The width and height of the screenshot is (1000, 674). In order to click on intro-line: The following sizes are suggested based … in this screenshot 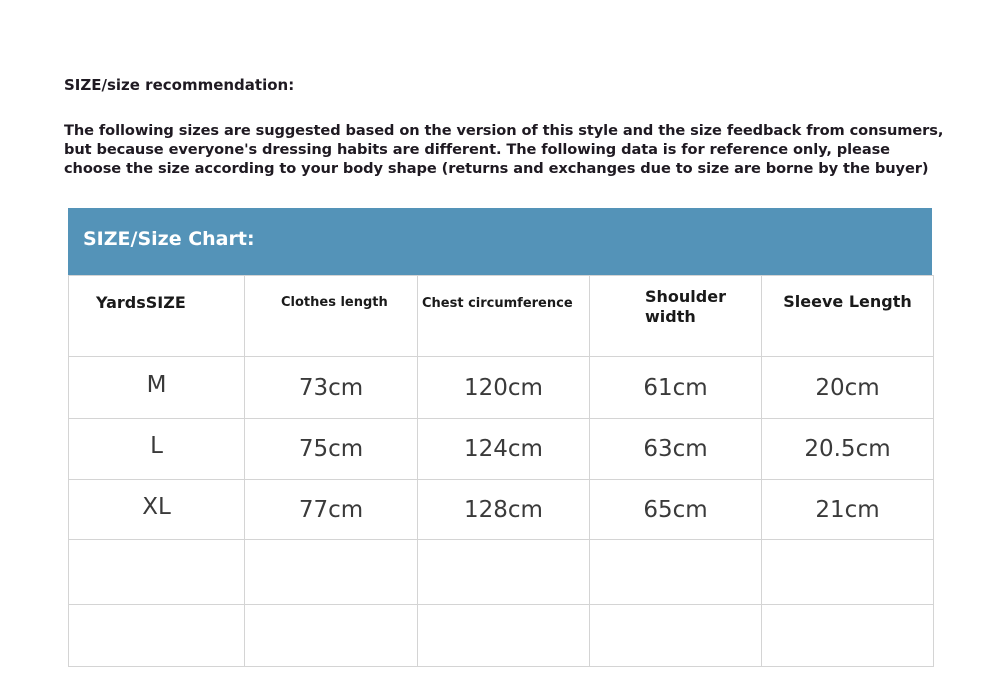, I will do `click(504, 130)`.